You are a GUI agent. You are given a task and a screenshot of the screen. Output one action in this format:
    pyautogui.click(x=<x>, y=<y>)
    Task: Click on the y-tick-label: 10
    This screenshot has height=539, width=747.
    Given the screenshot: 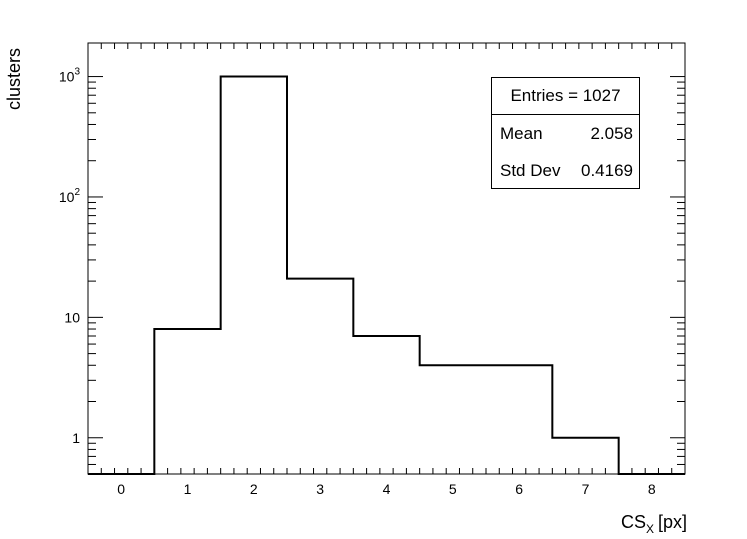 What is the action you would take?
    pyautogui.click(x=72, y=317)
    